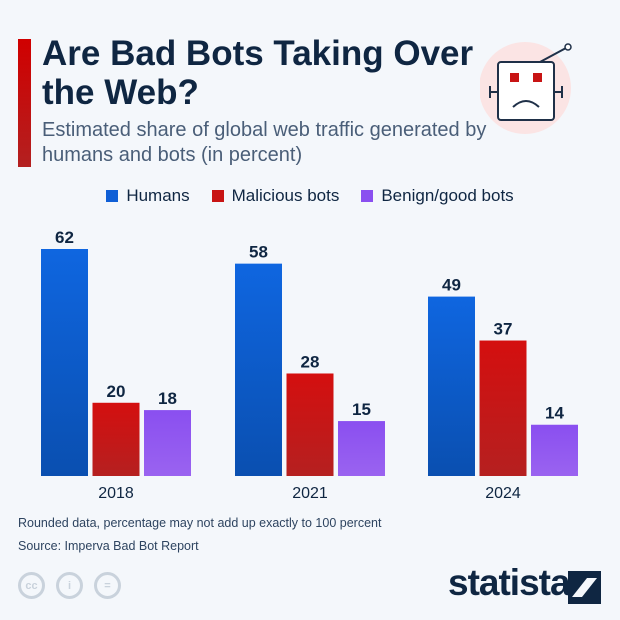 This screenshot has width=620, height=620. Describe the element at coordinates (116, 439) in the screenshot. I see `bar-2018-malicious-bots` at that location.